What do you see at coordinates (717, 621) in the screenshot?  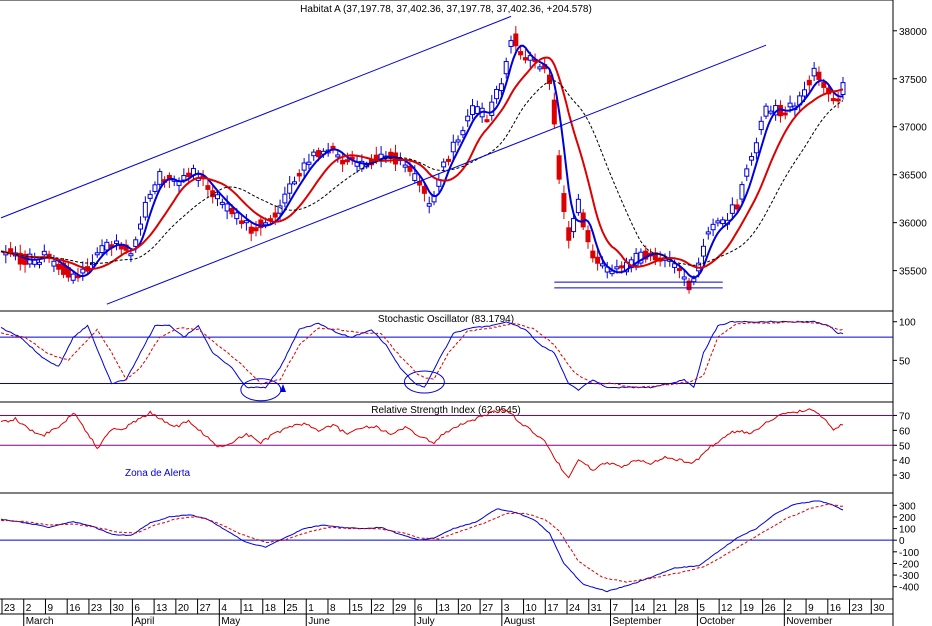 I see `x-month-label: October` at bounding box center [717, 621].